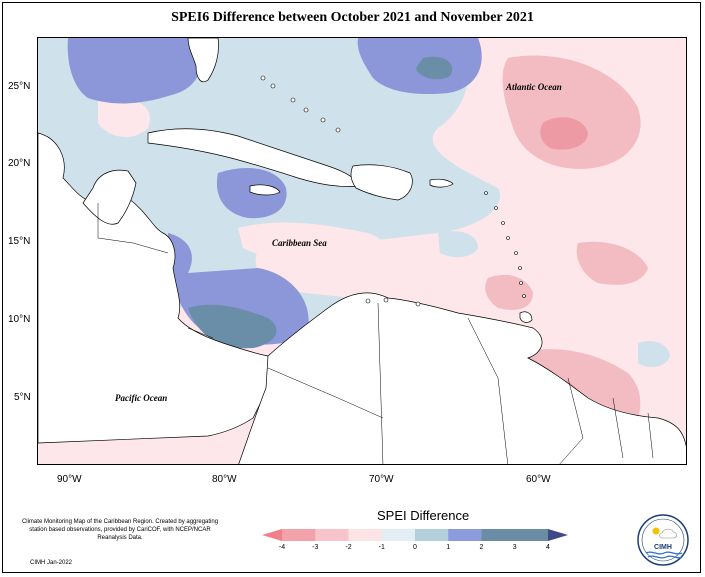  What do you see at coordinates (381, 479) in the screenshot?
I see `lon-label-70w: 70°W` at bounding box center [381, 479].